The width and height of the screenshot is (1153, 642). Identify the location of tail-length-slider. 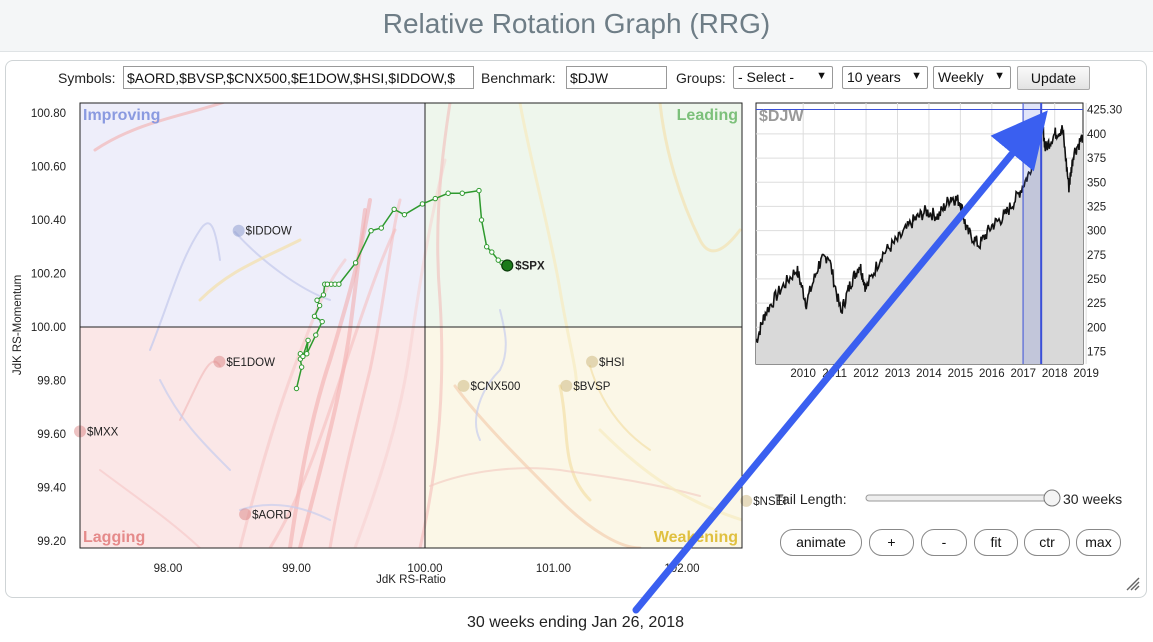
(963, 498).